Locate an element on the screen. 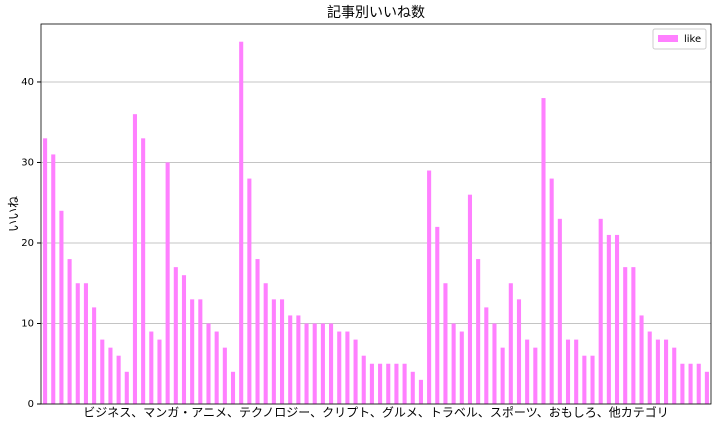  y-tick-label: 0 is located at coordinates (31, 404).